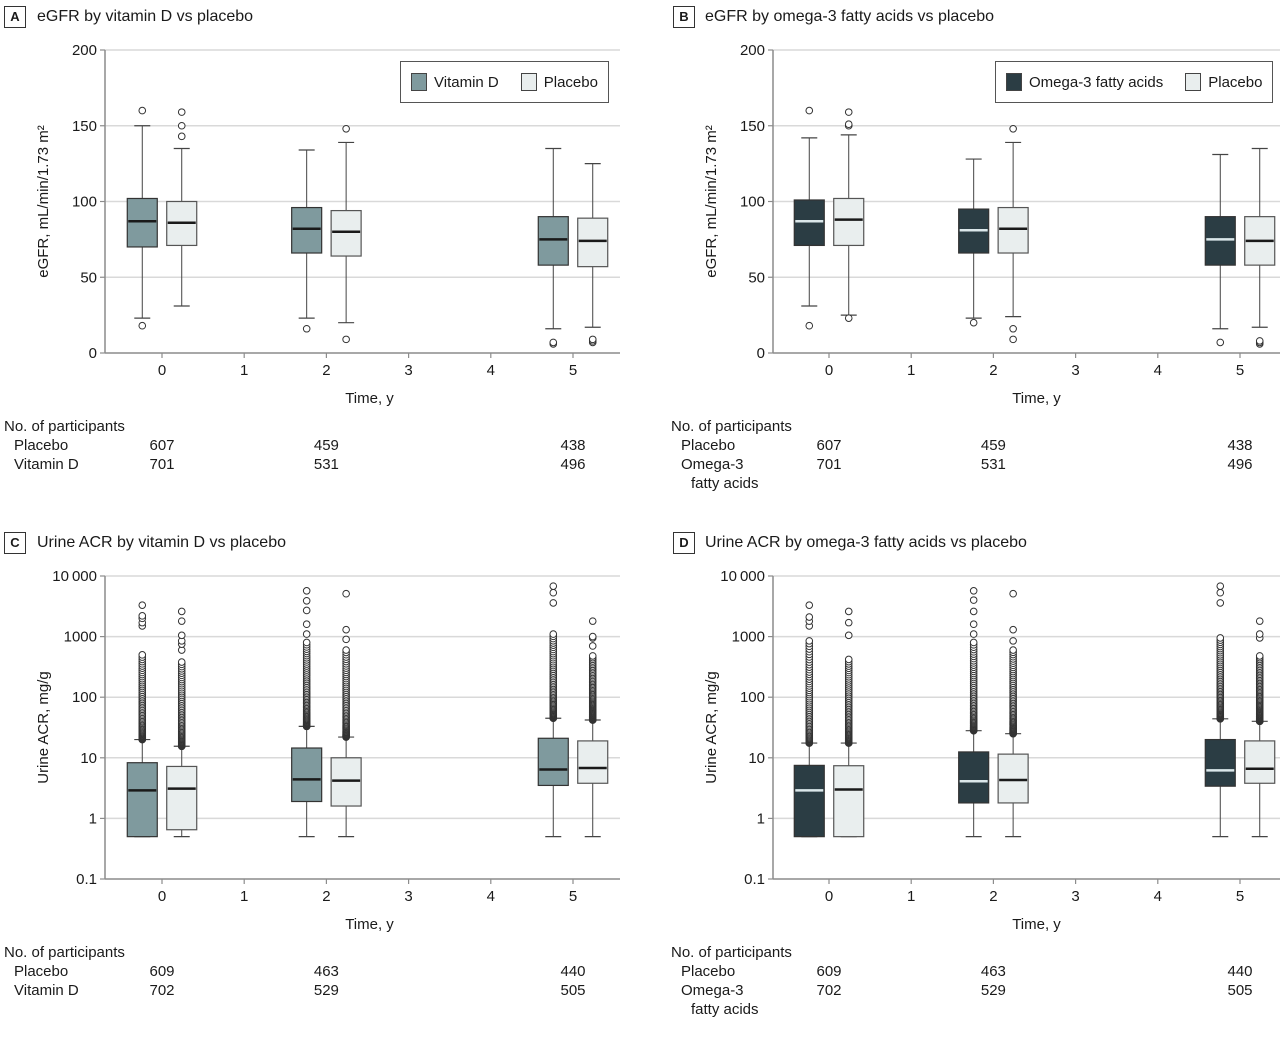  What do you see at coordinates (466, 82) in the screenshot?
I see `legend-label: Vitamin D` at bounding box center [466, 82].